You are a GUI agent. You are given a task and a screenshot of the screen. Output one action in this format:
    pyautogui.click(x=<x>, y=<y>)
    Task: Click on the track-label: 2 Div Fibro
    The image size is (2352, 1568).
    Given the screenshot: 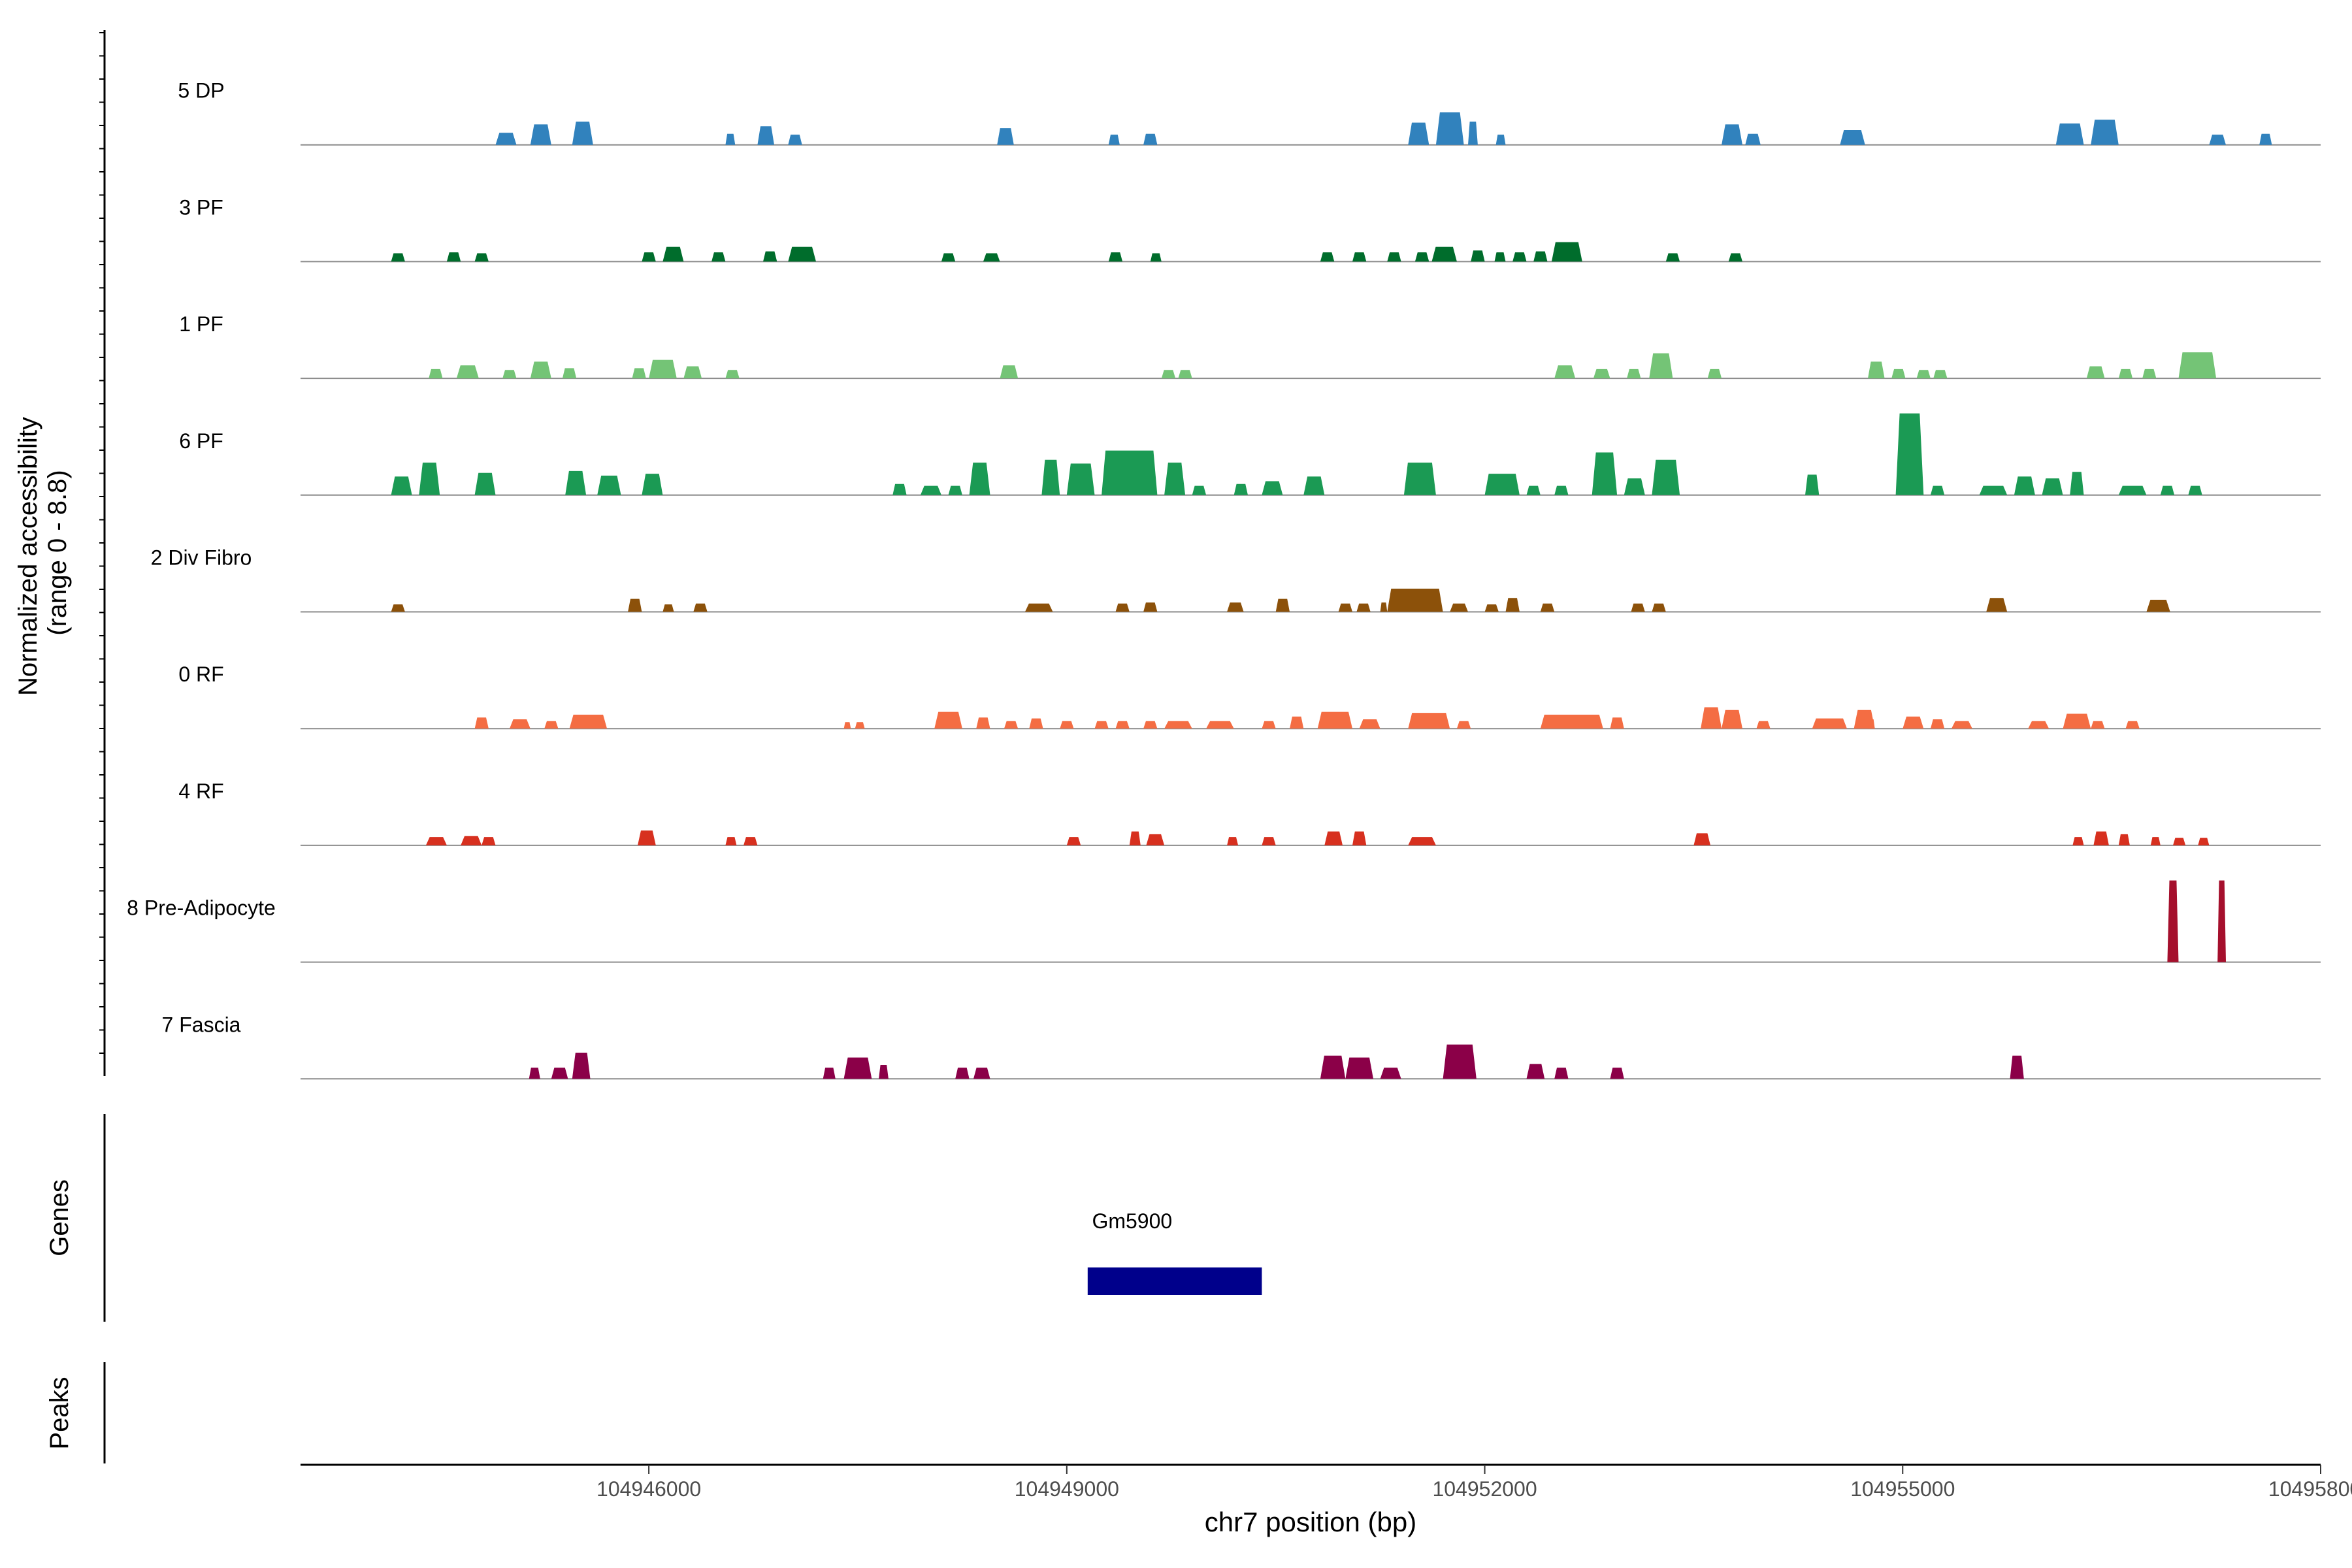 What is the action you would take?
    pyautogui.click(x=201, y=558)
    